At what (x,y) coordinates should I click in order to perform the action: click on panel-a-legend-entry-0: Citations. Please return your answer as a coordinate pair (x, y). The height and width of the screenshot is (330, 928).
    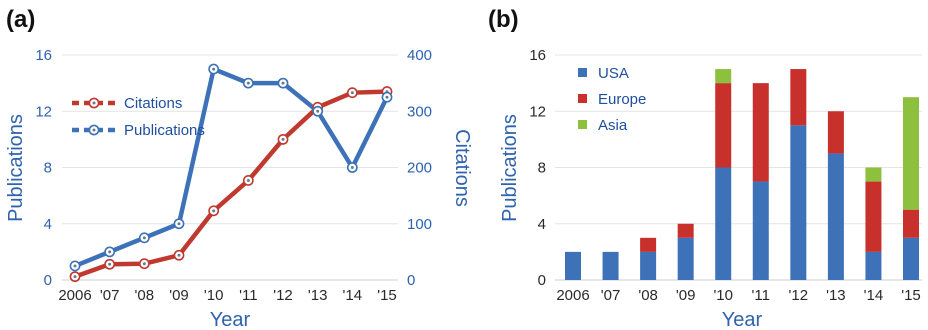
    Looking at the image, I should click on (153, 103).